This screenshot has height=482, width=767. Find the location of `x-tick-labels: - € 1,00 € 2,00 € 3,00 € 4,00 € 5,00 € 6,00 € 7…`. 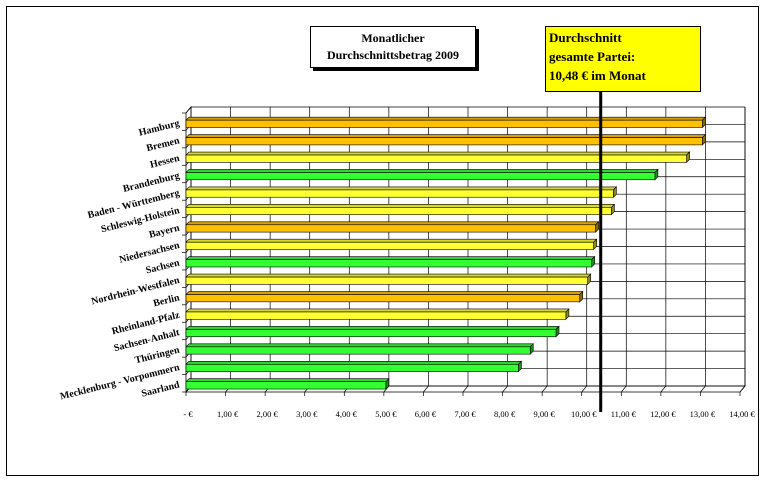

x-tick-labels: - € 1,00 € 2,00 € 3,00 € 4,00 € 5,00 € 6,00 € 7… is located at coordinates (469, 414).